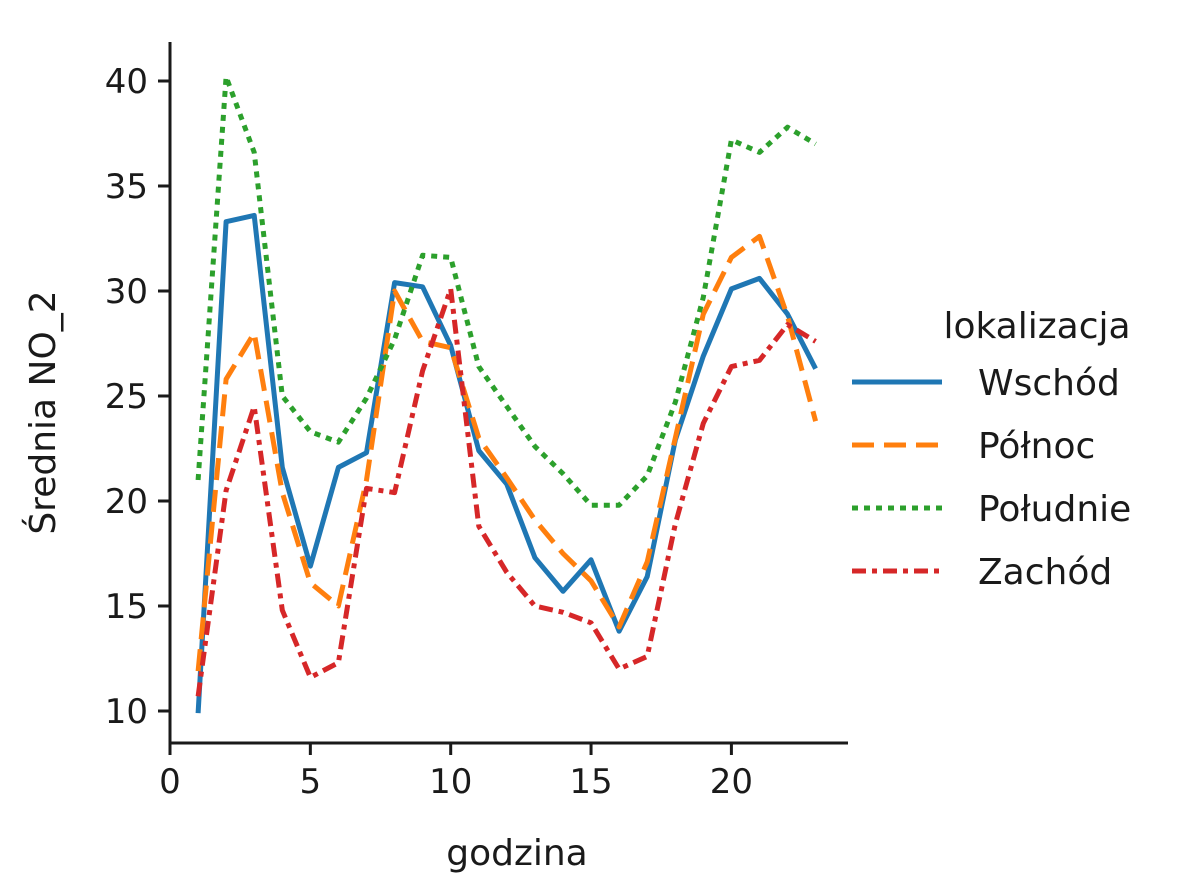  Describe the element at coordinates (126, 607) in the screenshot. I see `y-tick-label: 15` at that location.